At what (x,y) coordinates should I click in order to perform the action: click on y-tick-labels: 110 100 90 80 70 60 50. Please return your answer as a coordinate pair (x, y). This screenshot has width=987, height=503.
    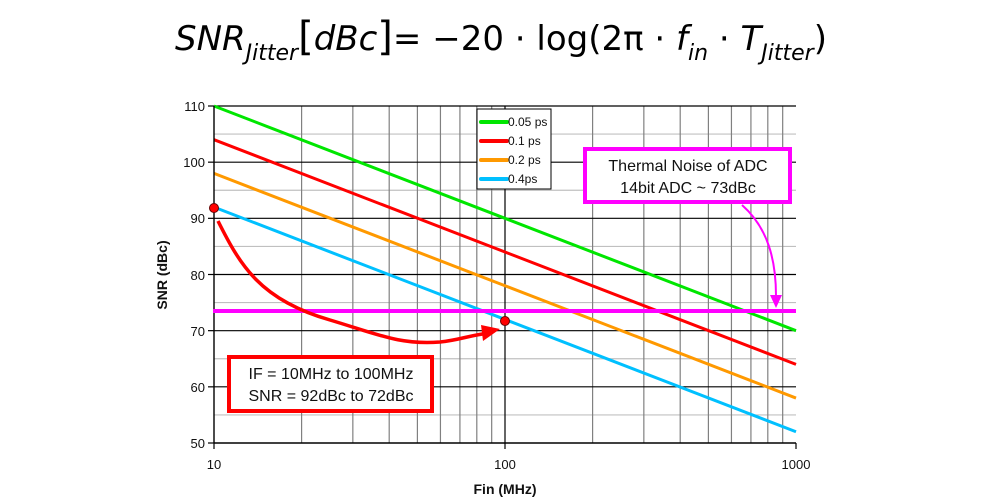
    Looking at the image, I should click on (194, 275).